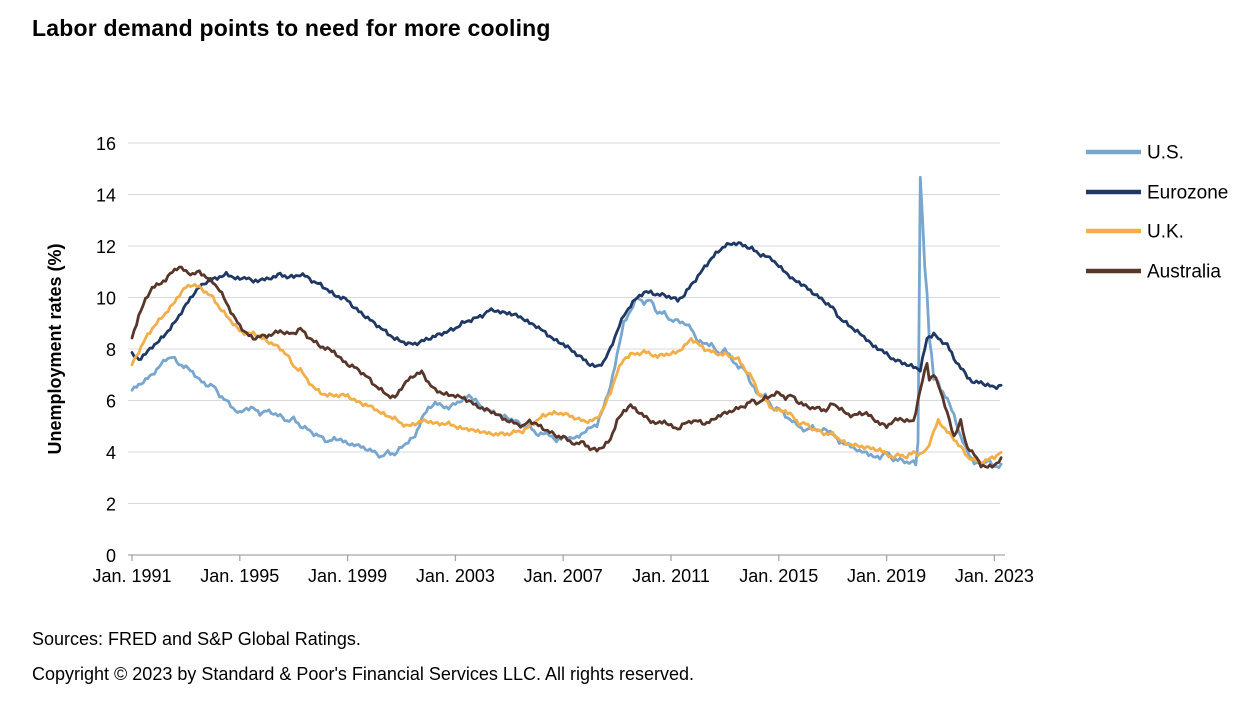 The image size is (1260, 716). I want to click on legend: U.S. Eurozone U.K. Australia, so click(1157, 213).